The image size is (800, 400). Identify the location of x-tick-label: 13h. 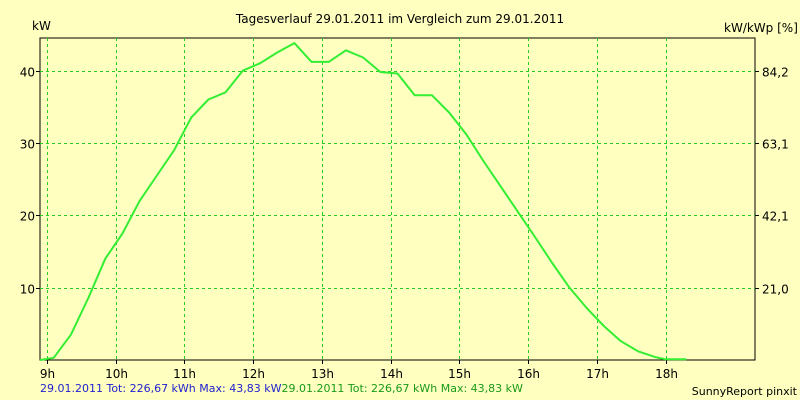
(322, 374).